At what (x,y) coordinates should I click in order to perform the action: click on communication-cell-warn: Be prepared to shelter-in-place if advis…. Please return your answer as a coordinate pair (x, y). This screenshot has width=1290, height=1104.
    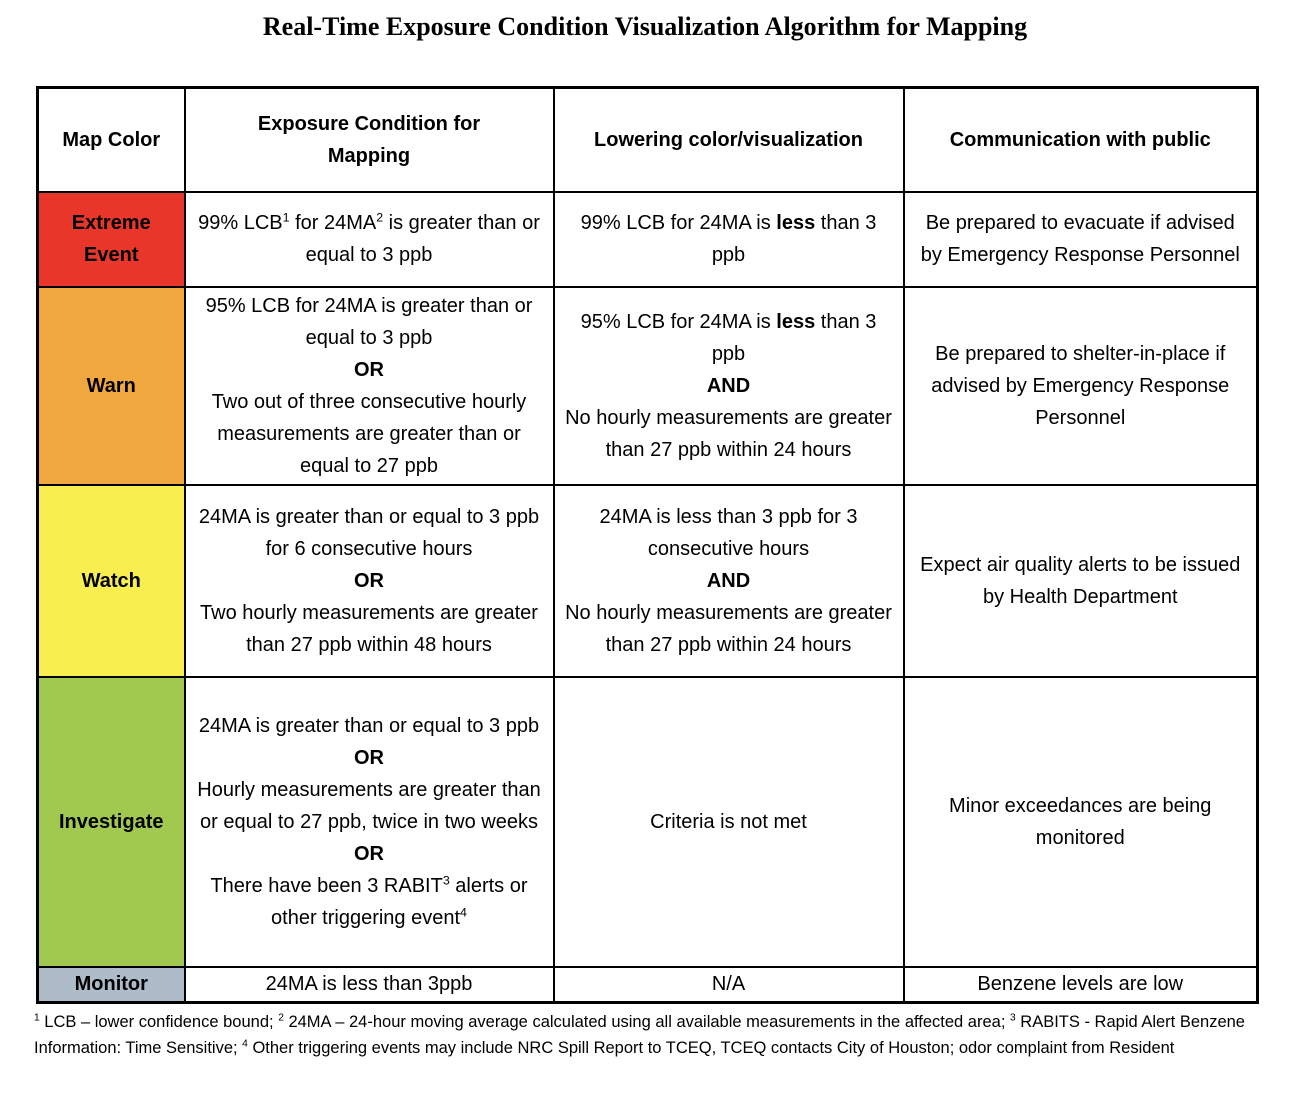
    Looking at the image, I should click on (1080, 385).